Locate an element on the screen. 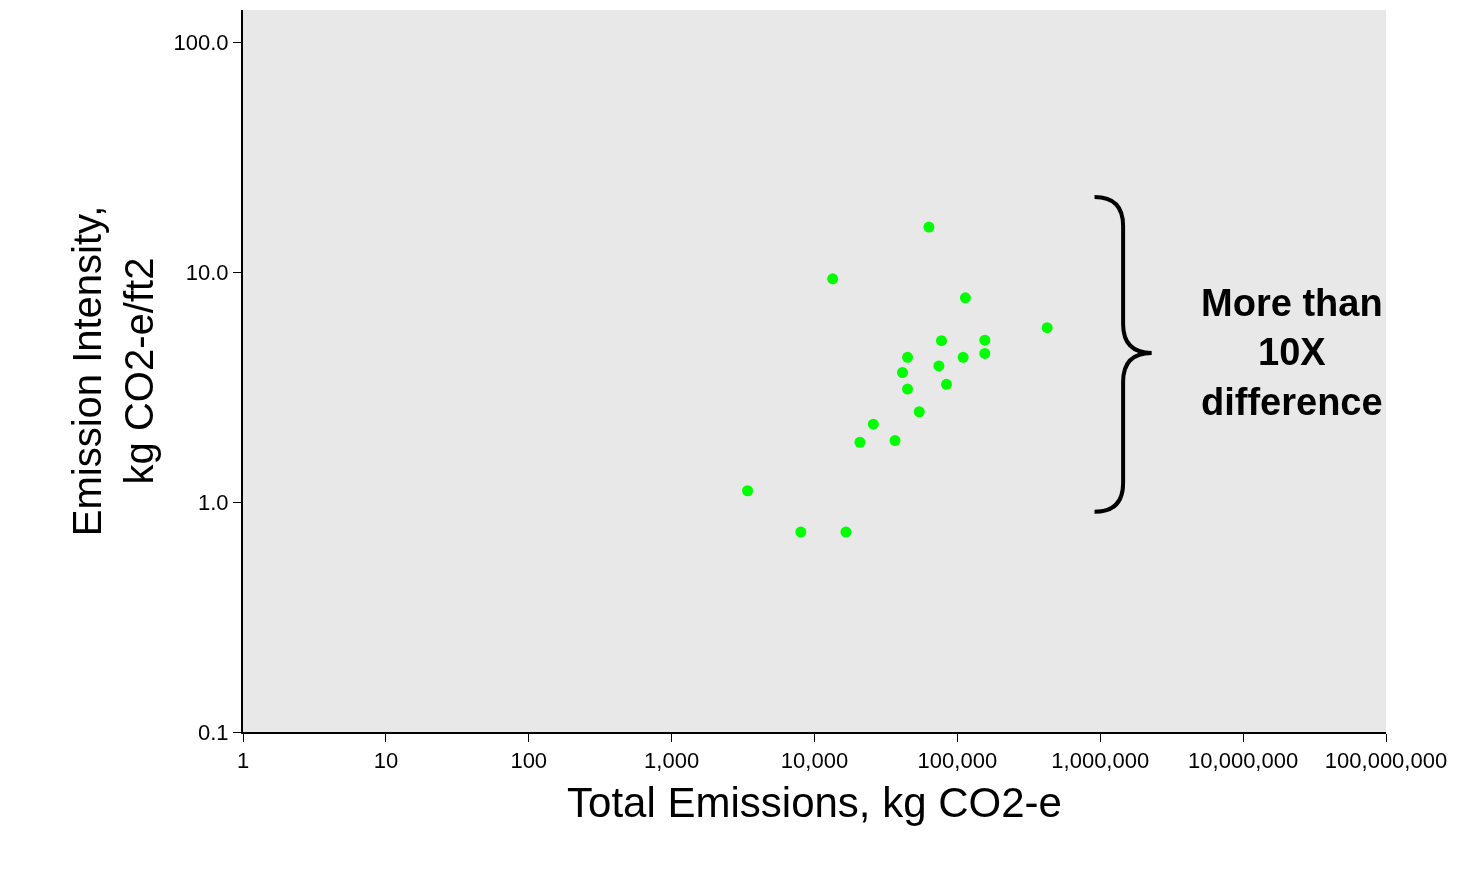 The height and width of the screenshot is (873, 1457). annotation: More than 10X difference is located at coordinates (1292, 352).